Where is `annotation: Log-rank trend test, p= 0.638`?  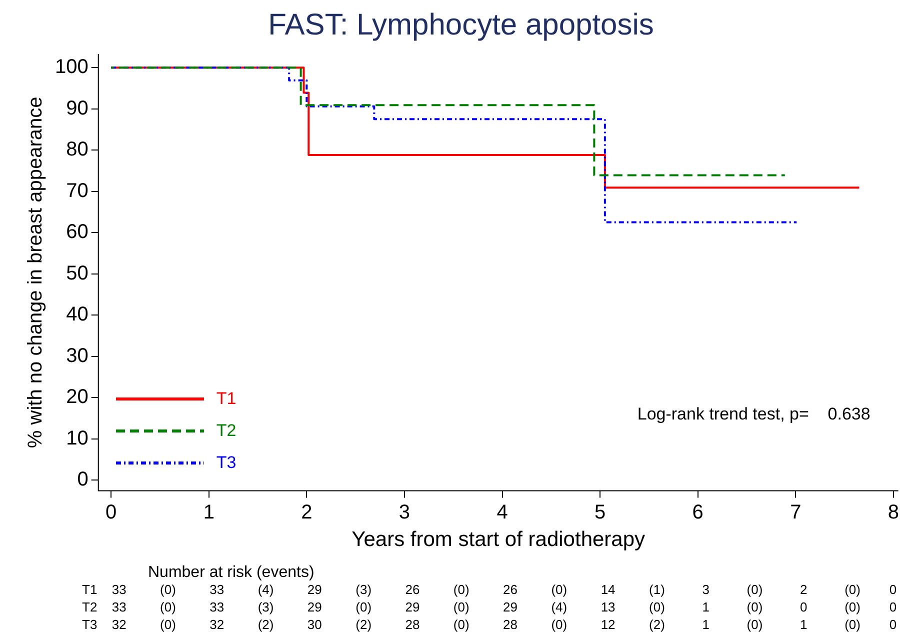
annotation: Log-rank trend test, p= 0.638 is located at coordinates (753, 414).